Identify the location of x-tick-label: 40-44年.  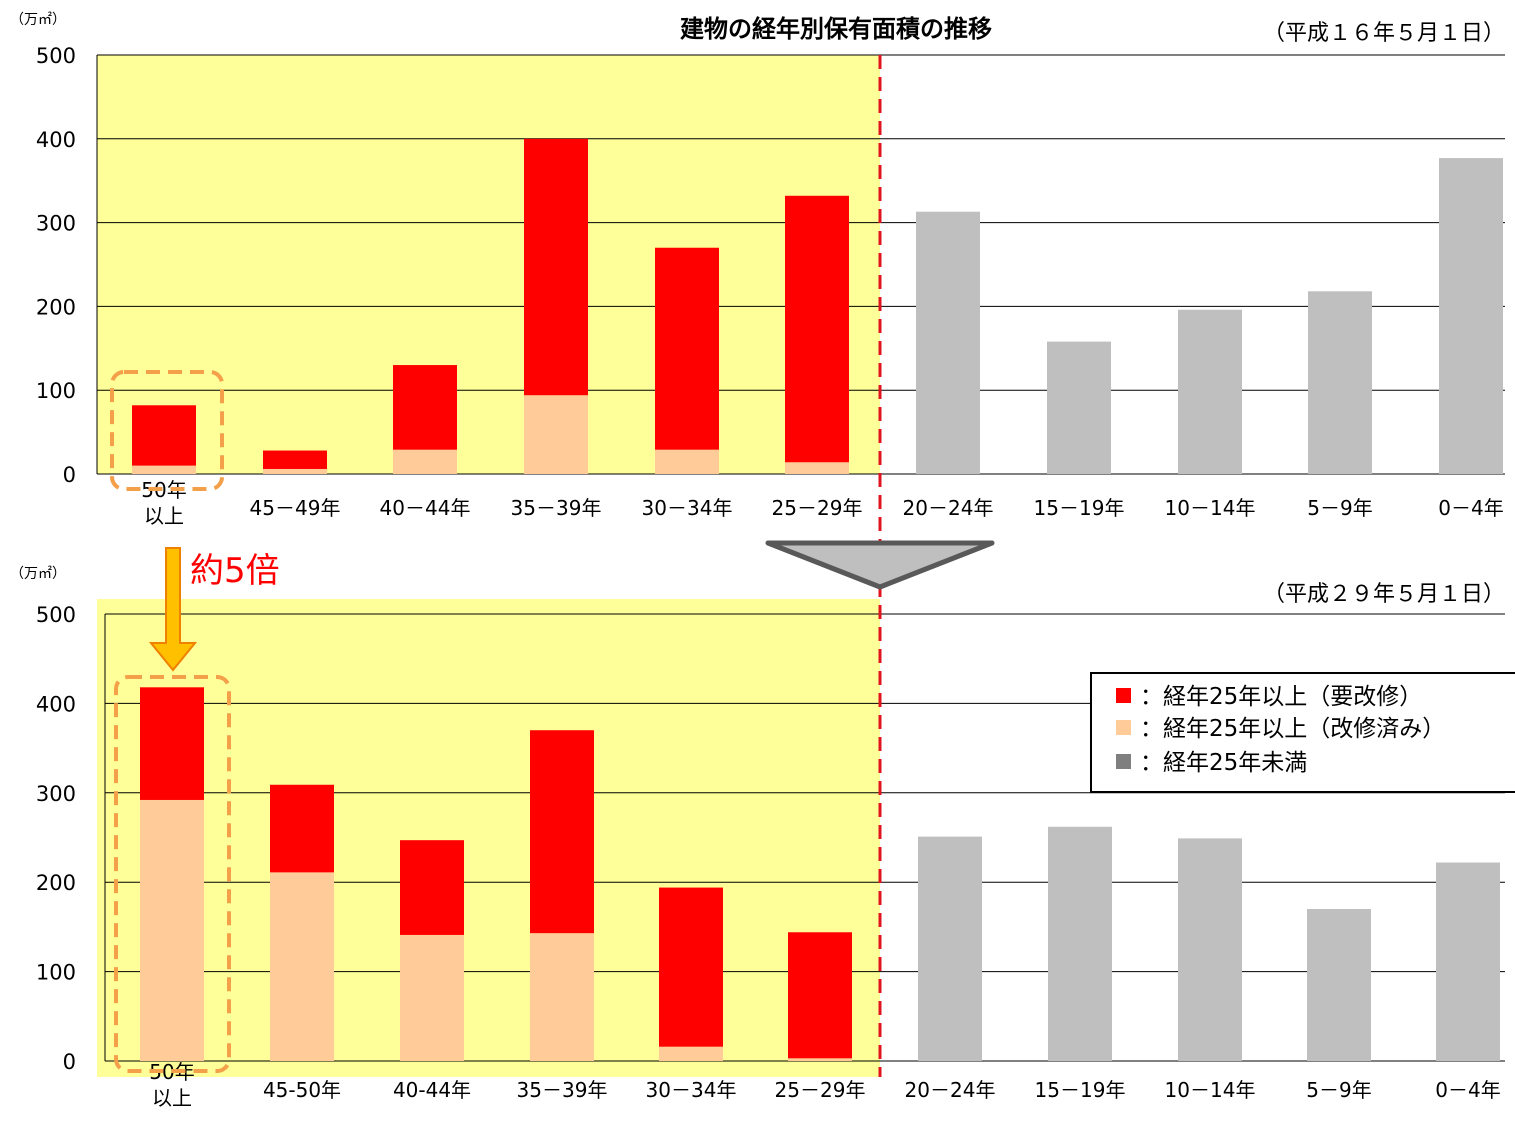
(432, 1090).